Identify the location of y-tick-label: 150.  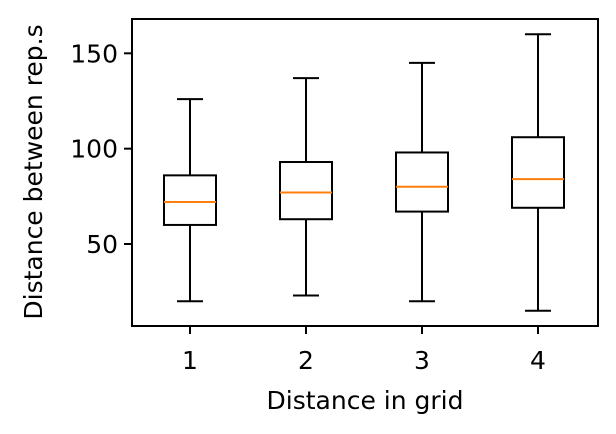
(94, 53).